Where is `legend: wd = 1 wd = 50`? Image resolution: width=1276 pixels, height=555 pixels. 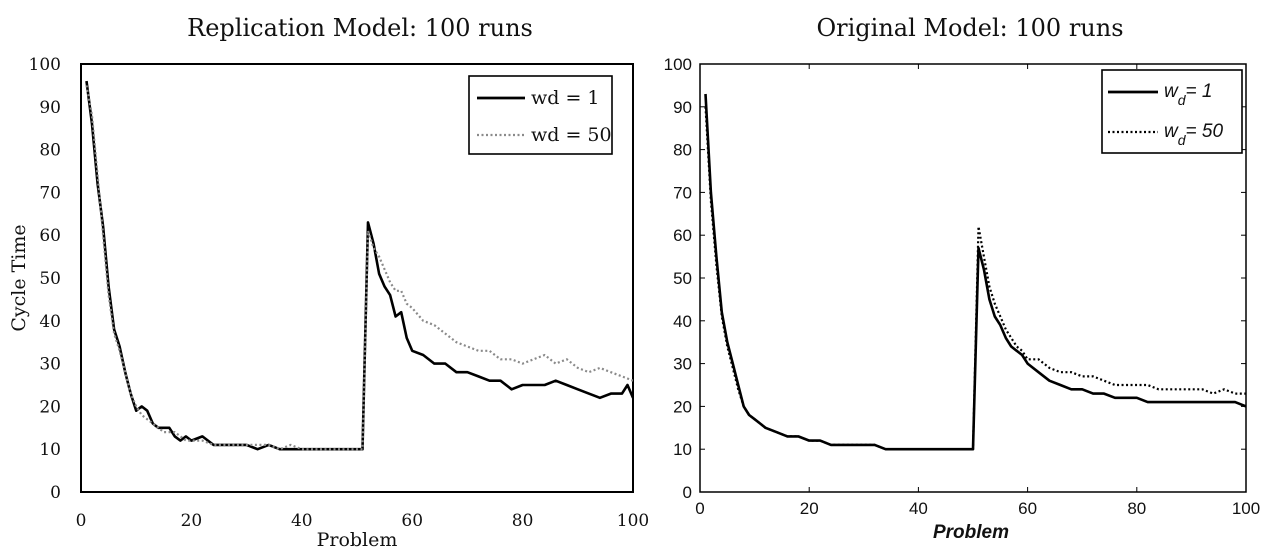
legend: wd = 1 wd = 50 is located at coordinates (540, 115).